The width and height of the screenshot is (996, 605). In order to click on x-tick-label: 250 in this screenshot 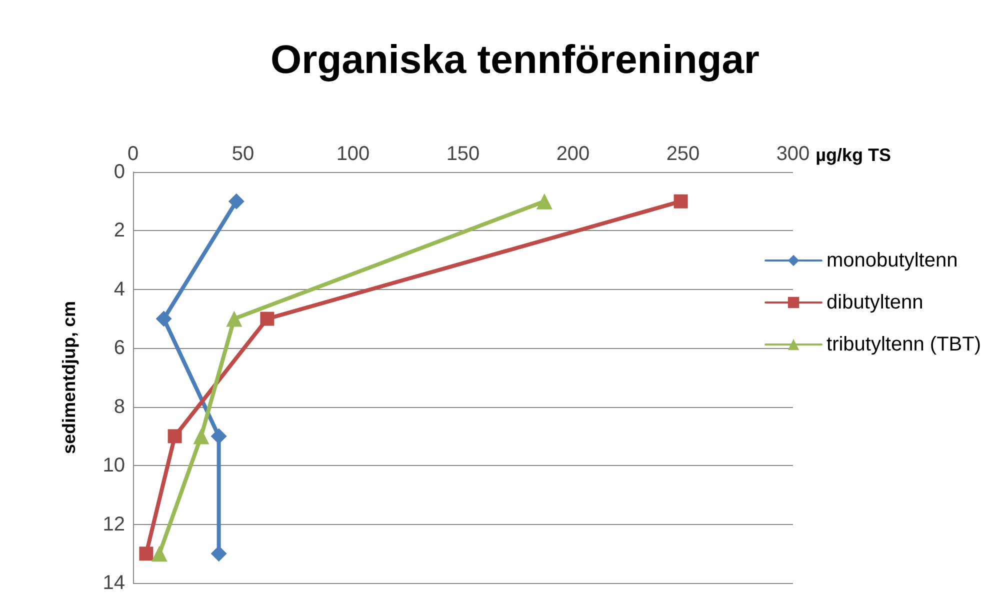, I will do `click(683, 154)`.